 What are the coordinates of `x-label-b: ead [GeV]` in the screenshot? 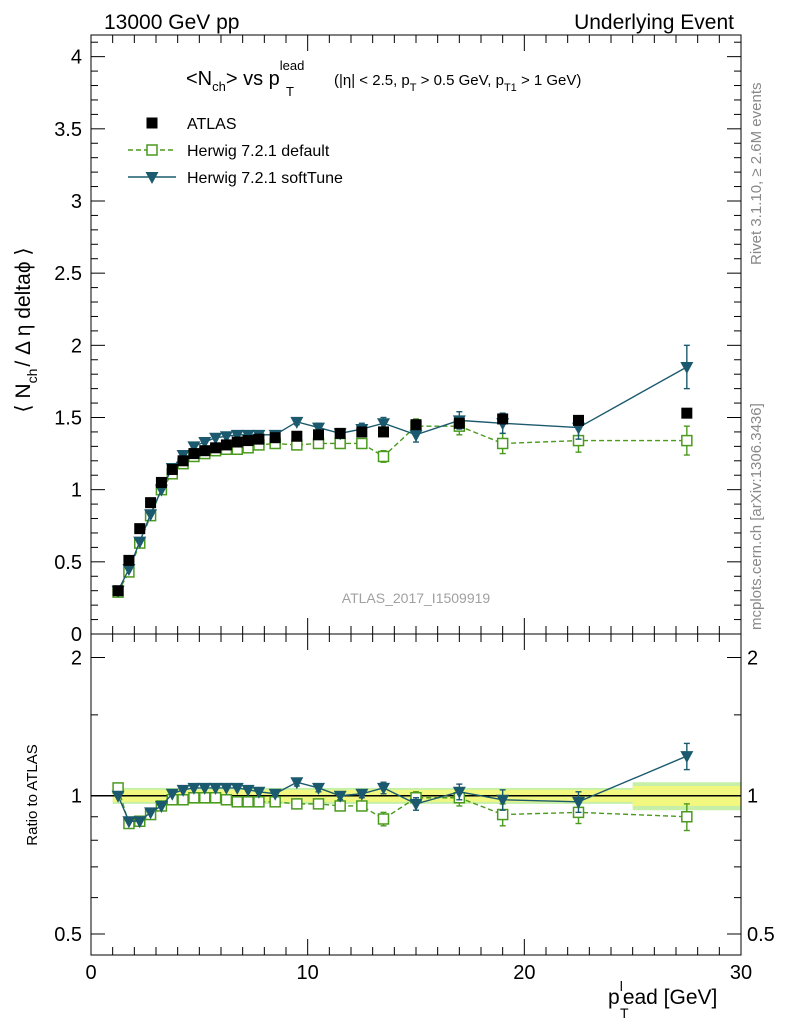 It's located at (670, 997).